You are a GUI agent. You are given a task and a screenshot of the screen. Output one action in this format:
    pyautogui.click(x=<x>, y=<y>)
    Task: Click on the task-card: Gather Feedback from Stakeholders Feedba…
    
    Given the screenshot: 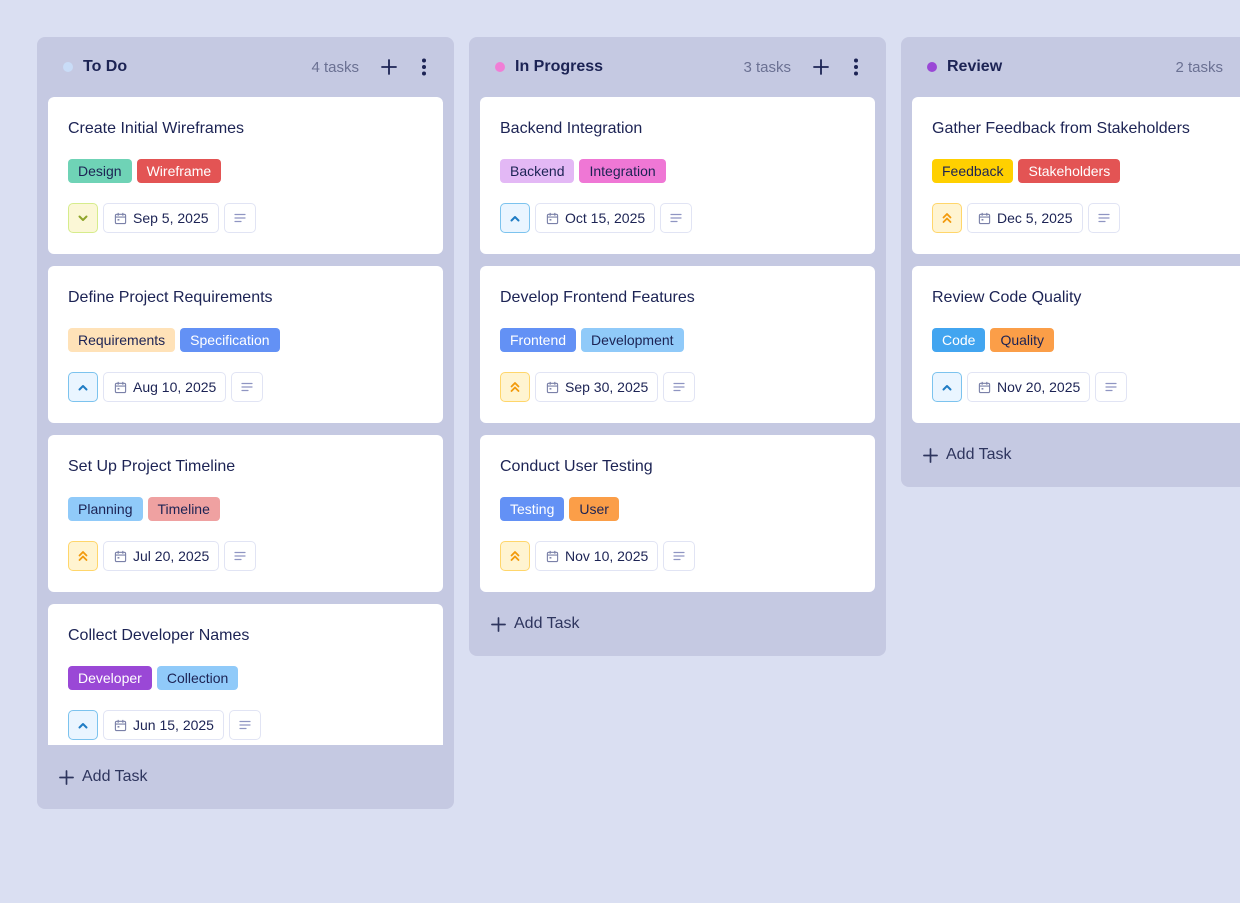 What is the action you would take?
    pyautogui.click(x=1076, y=175)
    